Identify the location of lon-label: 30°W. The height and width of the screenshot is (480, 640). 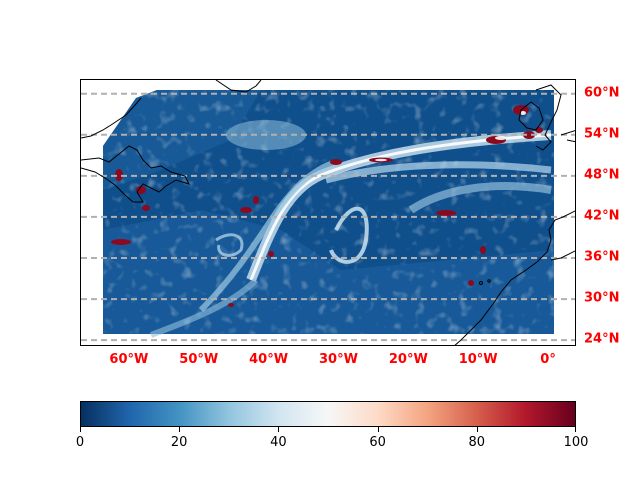
(338, 359).